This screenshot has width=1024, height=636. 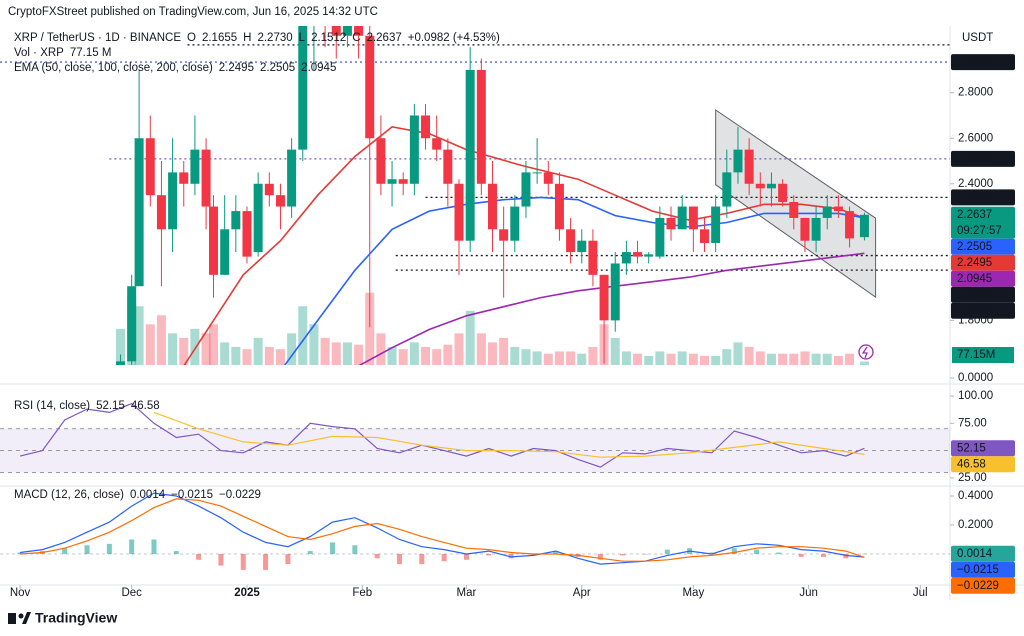 I want to click on x-tick-label: 2025, so click(x=247, y=593).